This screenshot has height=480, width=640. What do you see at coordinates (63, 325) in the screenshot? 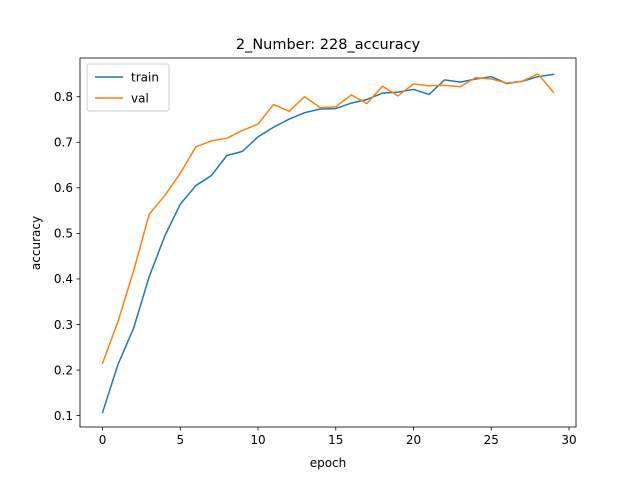
I see `y-tick-label: 0.3` at bounding box center [63, 325].